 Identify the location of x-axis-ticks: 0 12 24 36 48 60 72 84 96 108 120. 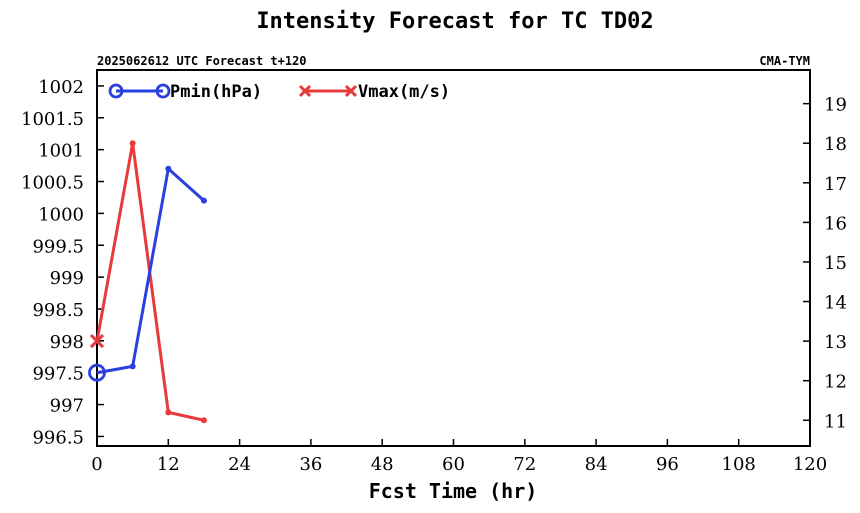
(459, 457).